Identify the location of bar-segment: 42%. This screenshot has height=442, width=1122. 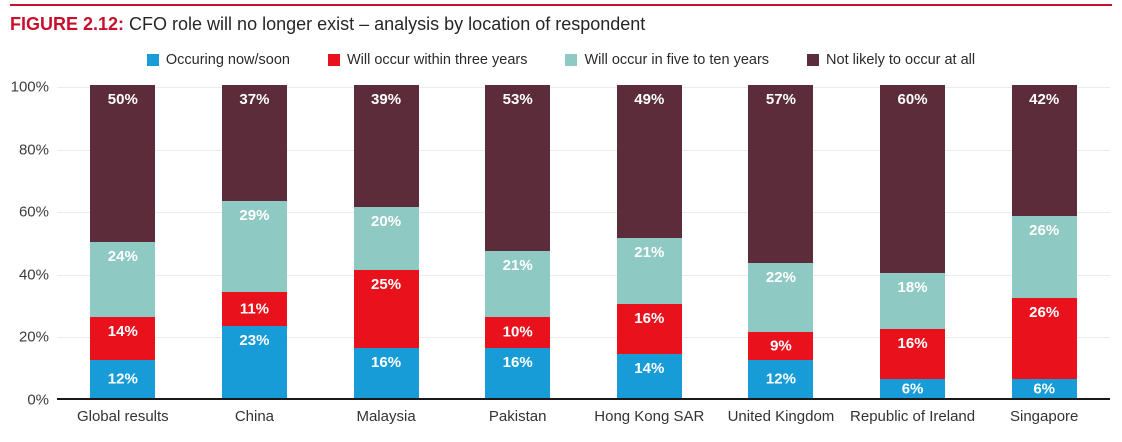
(1044, 151).